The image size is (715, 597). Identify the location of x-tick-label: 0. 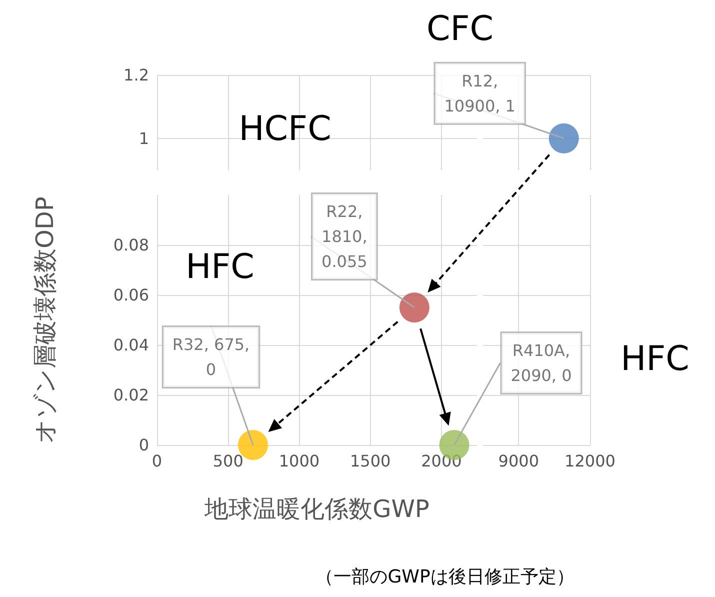
(157, 461).